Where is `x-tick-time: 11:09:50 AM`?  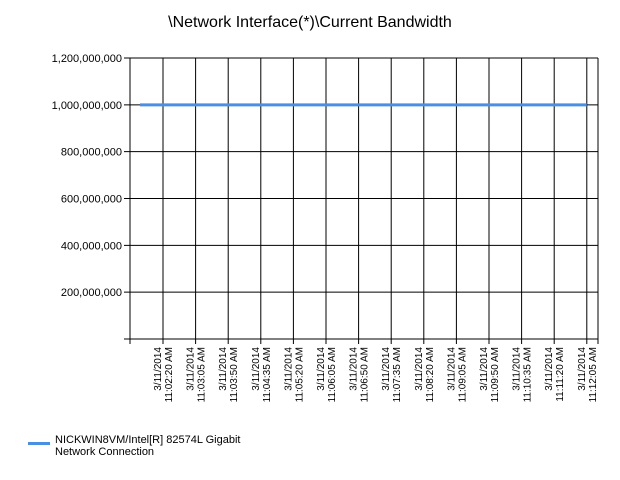
x-tick-time: 11:09:50 AM is located at coordinates (495, 374).